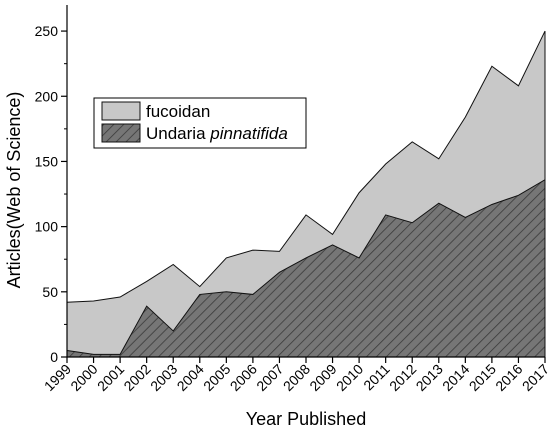  I want to click on legend: fucoidan Undaria pinnatifida, so click(200, 123).